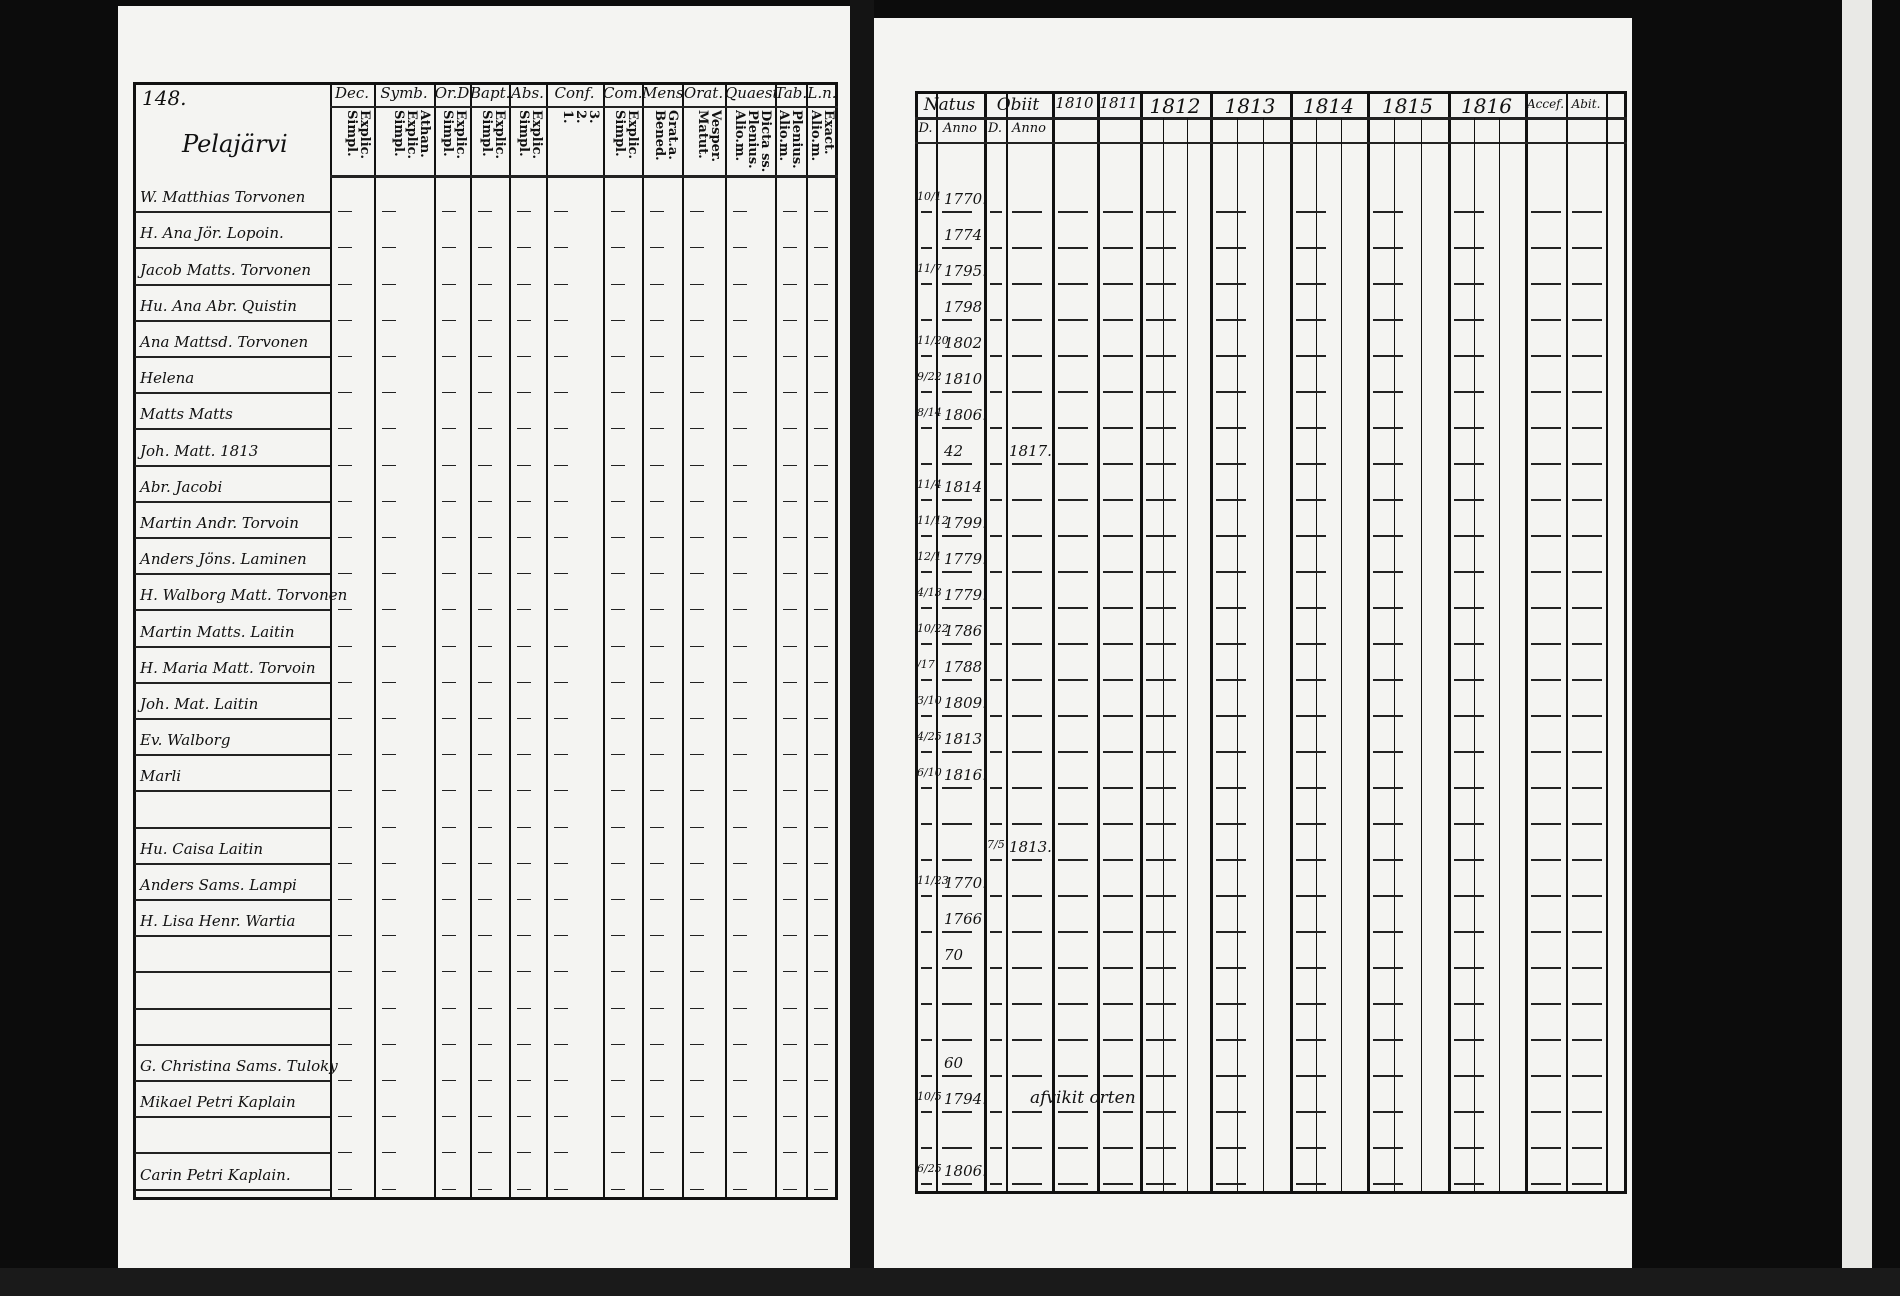 The image size is (1900, 1296). I want to click on column-header: Abs., so click(527, 93).